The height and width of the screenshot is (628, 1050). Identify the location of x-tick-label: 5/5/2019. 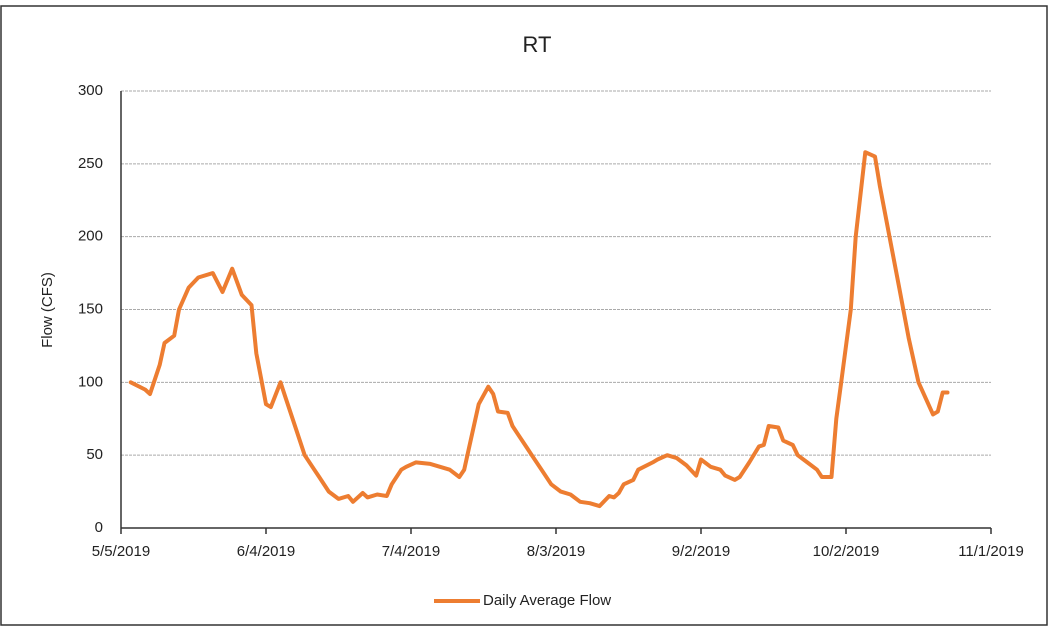
(121, 551).